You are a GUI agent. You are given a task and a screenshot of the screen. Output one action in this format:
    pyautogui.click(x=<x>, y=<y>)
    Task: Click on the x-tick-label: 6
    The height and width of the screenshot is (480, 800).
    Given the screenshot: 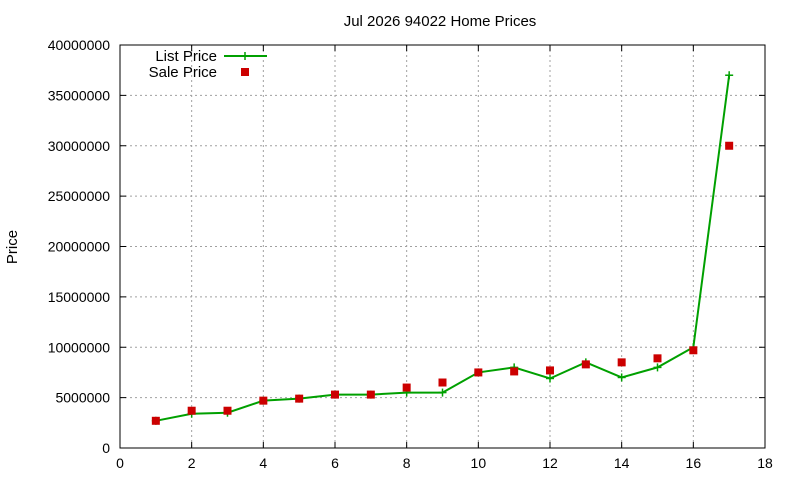 What is the action you would take?
    pyautogui.click(x=335, y=463)
    